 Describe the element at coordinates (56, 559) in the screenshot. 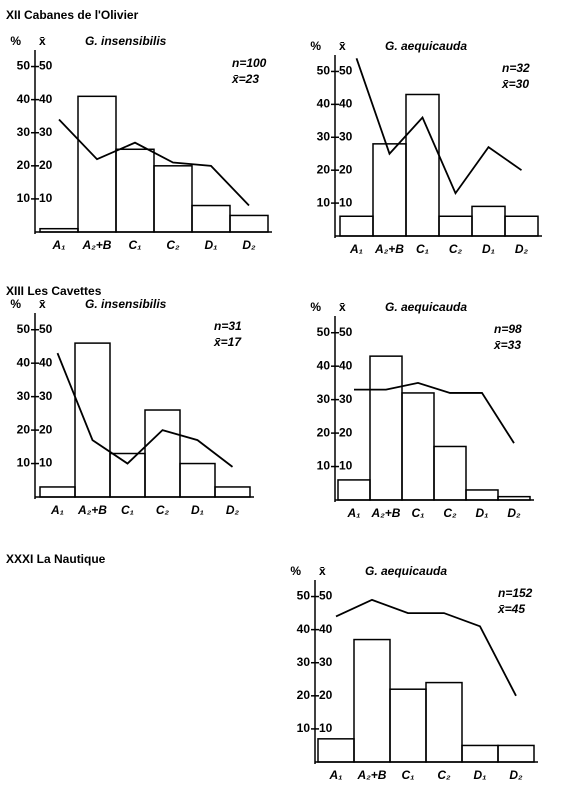

I see `section-title: XXXI La Nautique` at that location.